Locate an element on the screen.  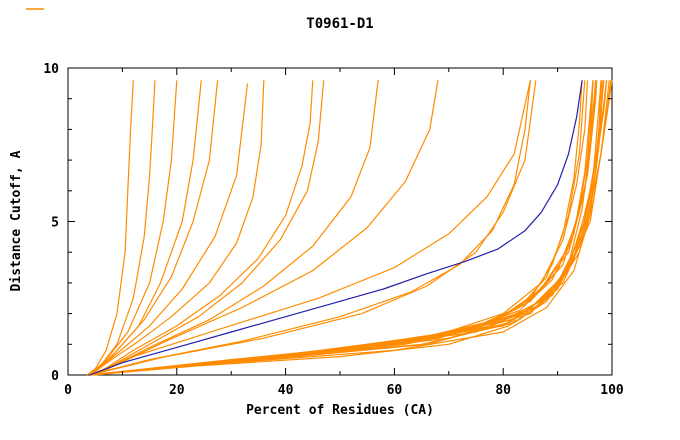
x-tick-label: 0 is located at coordinates (68, 390).